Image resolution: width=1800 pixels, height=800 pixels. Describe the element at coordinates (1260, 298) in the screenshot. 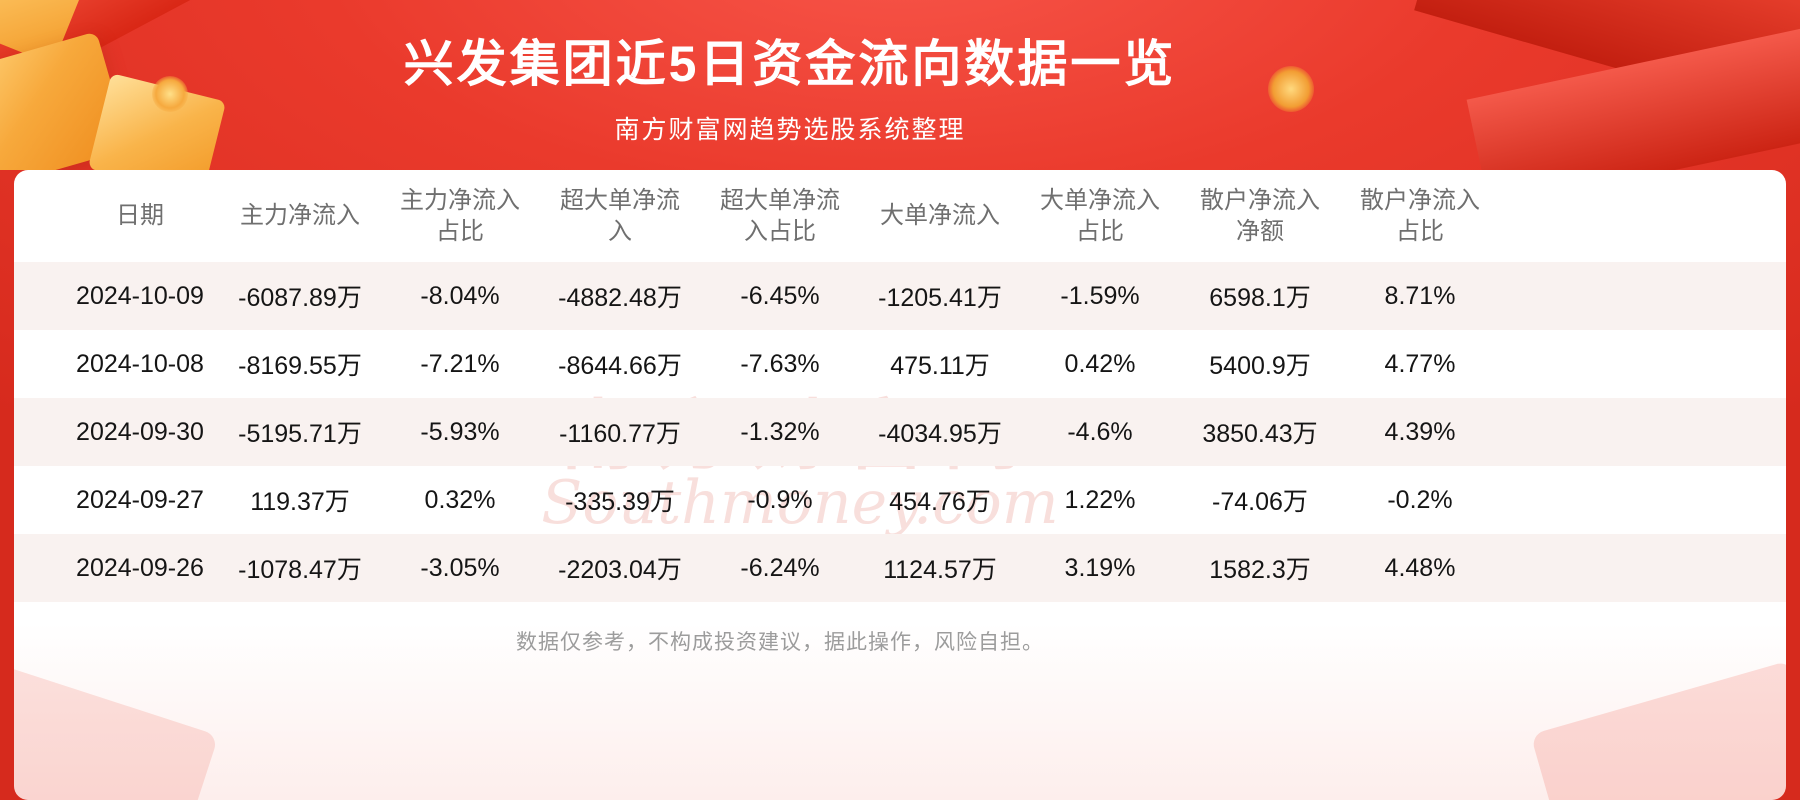

I see `table-cell: 6598.1万` at that location.